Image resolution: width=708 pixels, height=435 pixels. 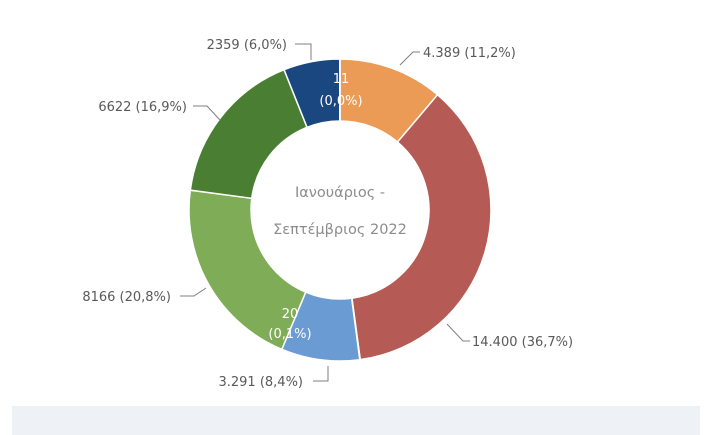 I want to click on slice-label: 6622 (16,9%), so click(x=142, y=107).